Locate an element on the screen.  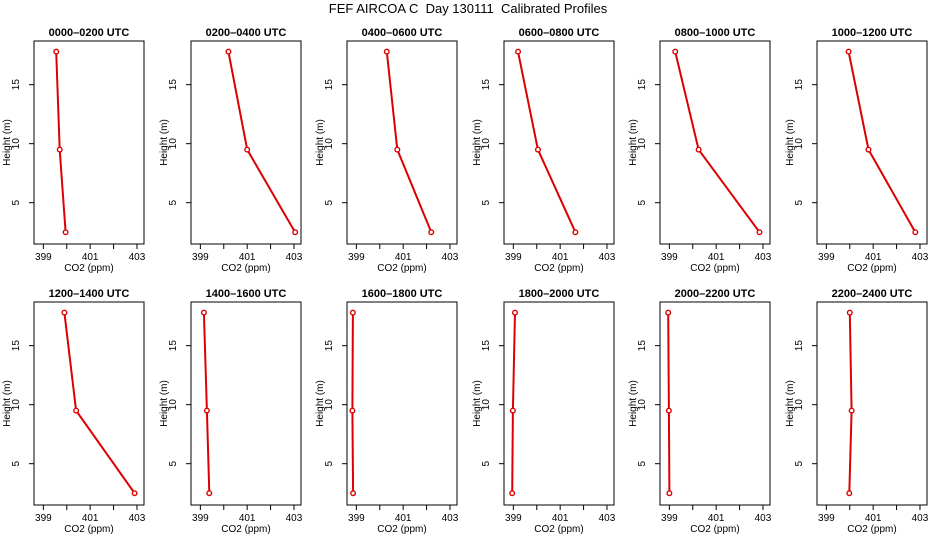
panel-title: 2000–2200 UTC is located at coordinates (715, 294).